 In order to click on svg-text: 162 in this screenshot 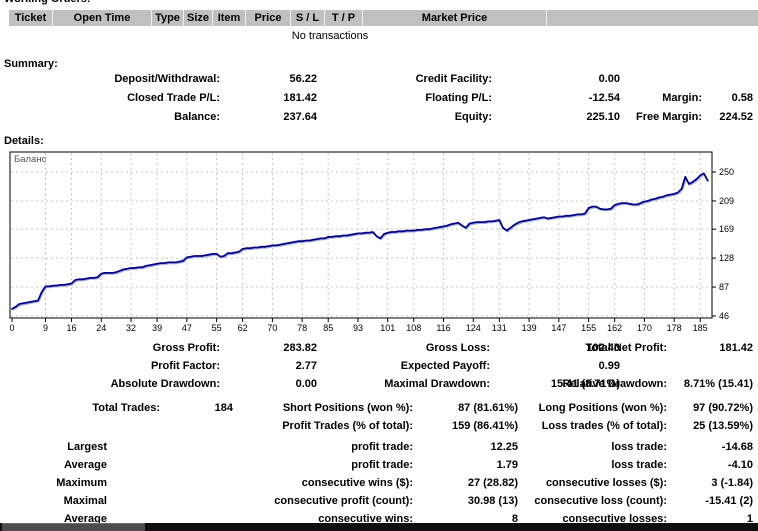, I will do `click(614, 328)`.